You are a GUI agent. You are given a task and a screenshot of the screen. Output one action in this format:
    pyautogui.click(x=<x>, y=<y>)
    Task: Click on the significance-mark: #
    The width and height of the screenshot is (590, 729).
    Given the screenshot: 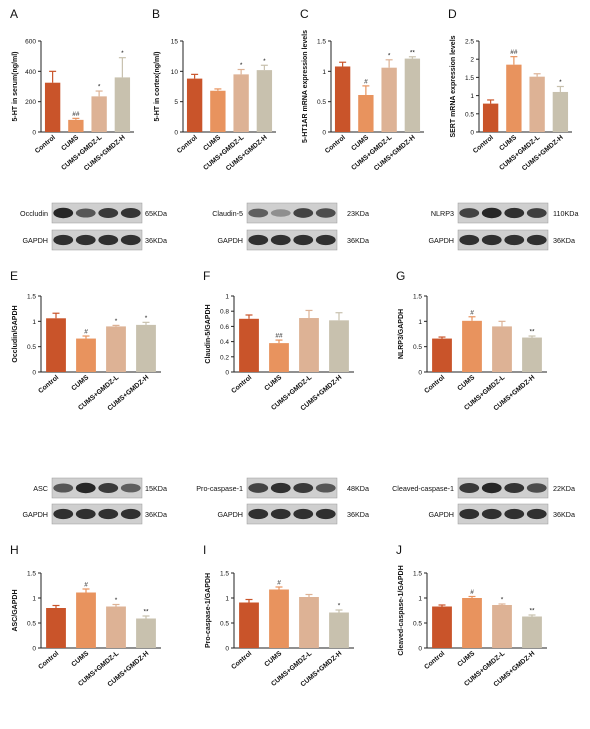 What is the action you would take?
    pyautogui.click(x=86, y=332)
    